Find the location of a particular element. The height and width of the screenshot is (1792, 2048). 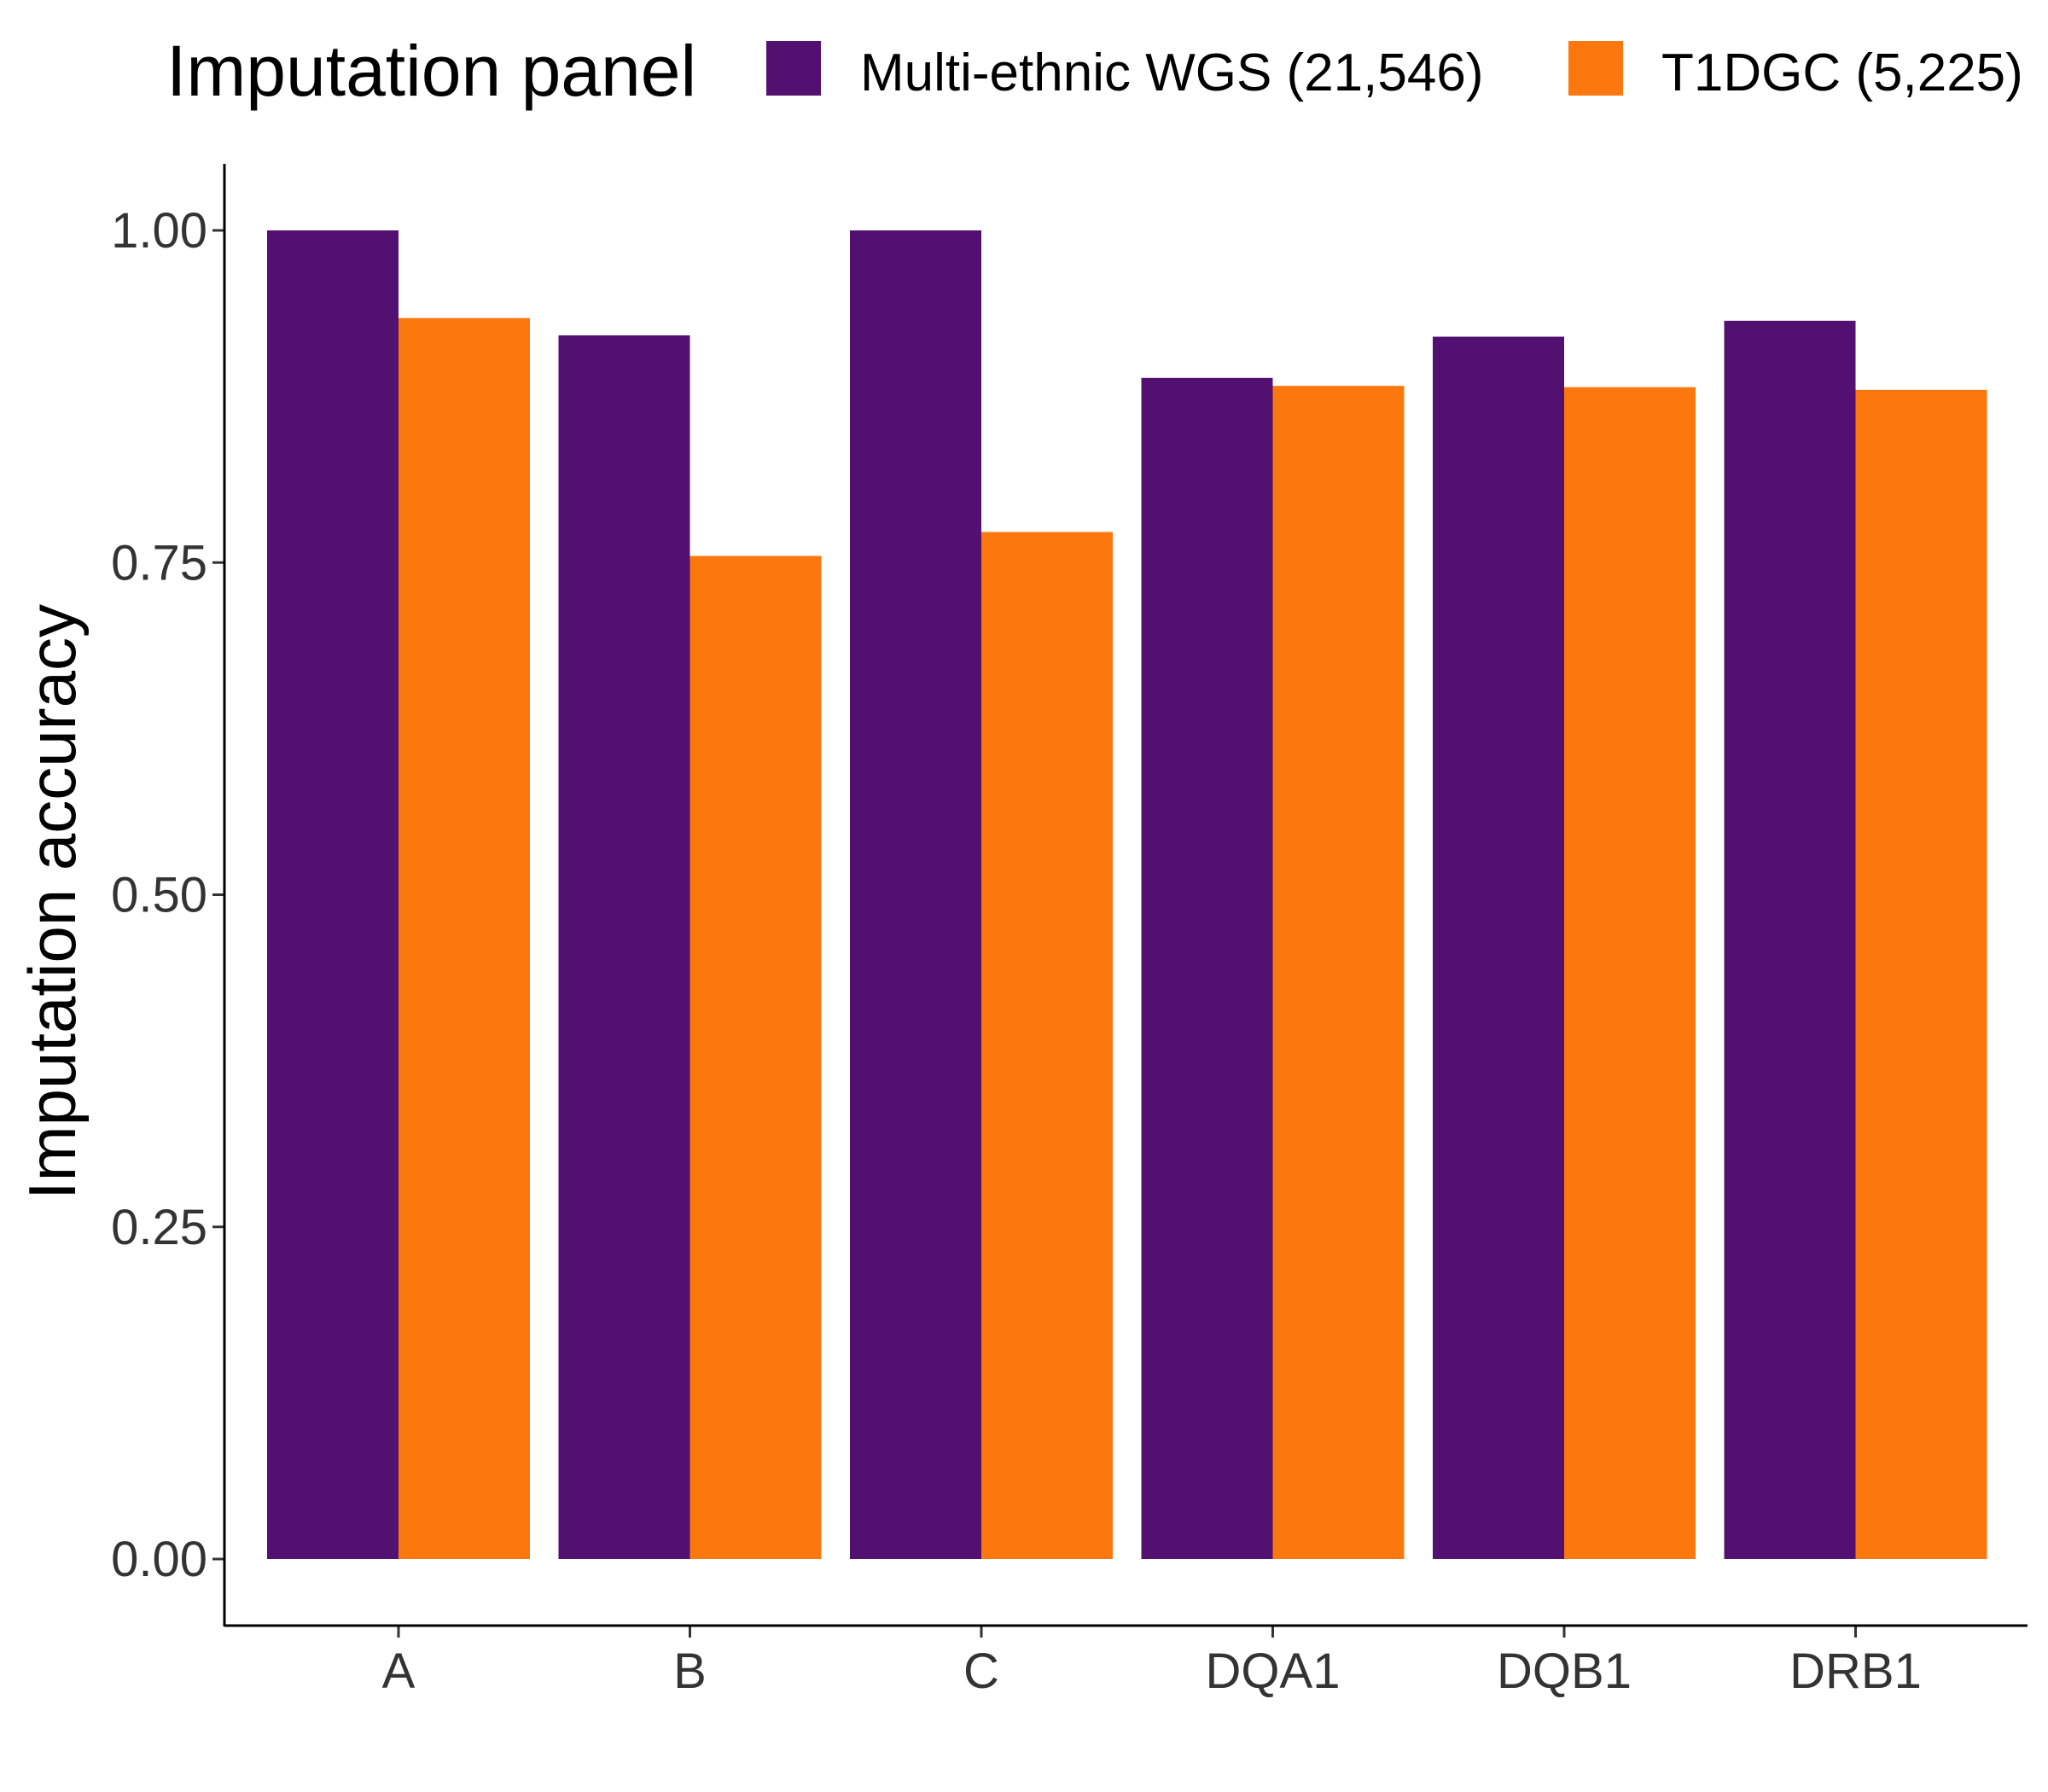

y-tick-label-1: 0.25 is located at coordinates (159, 1227).